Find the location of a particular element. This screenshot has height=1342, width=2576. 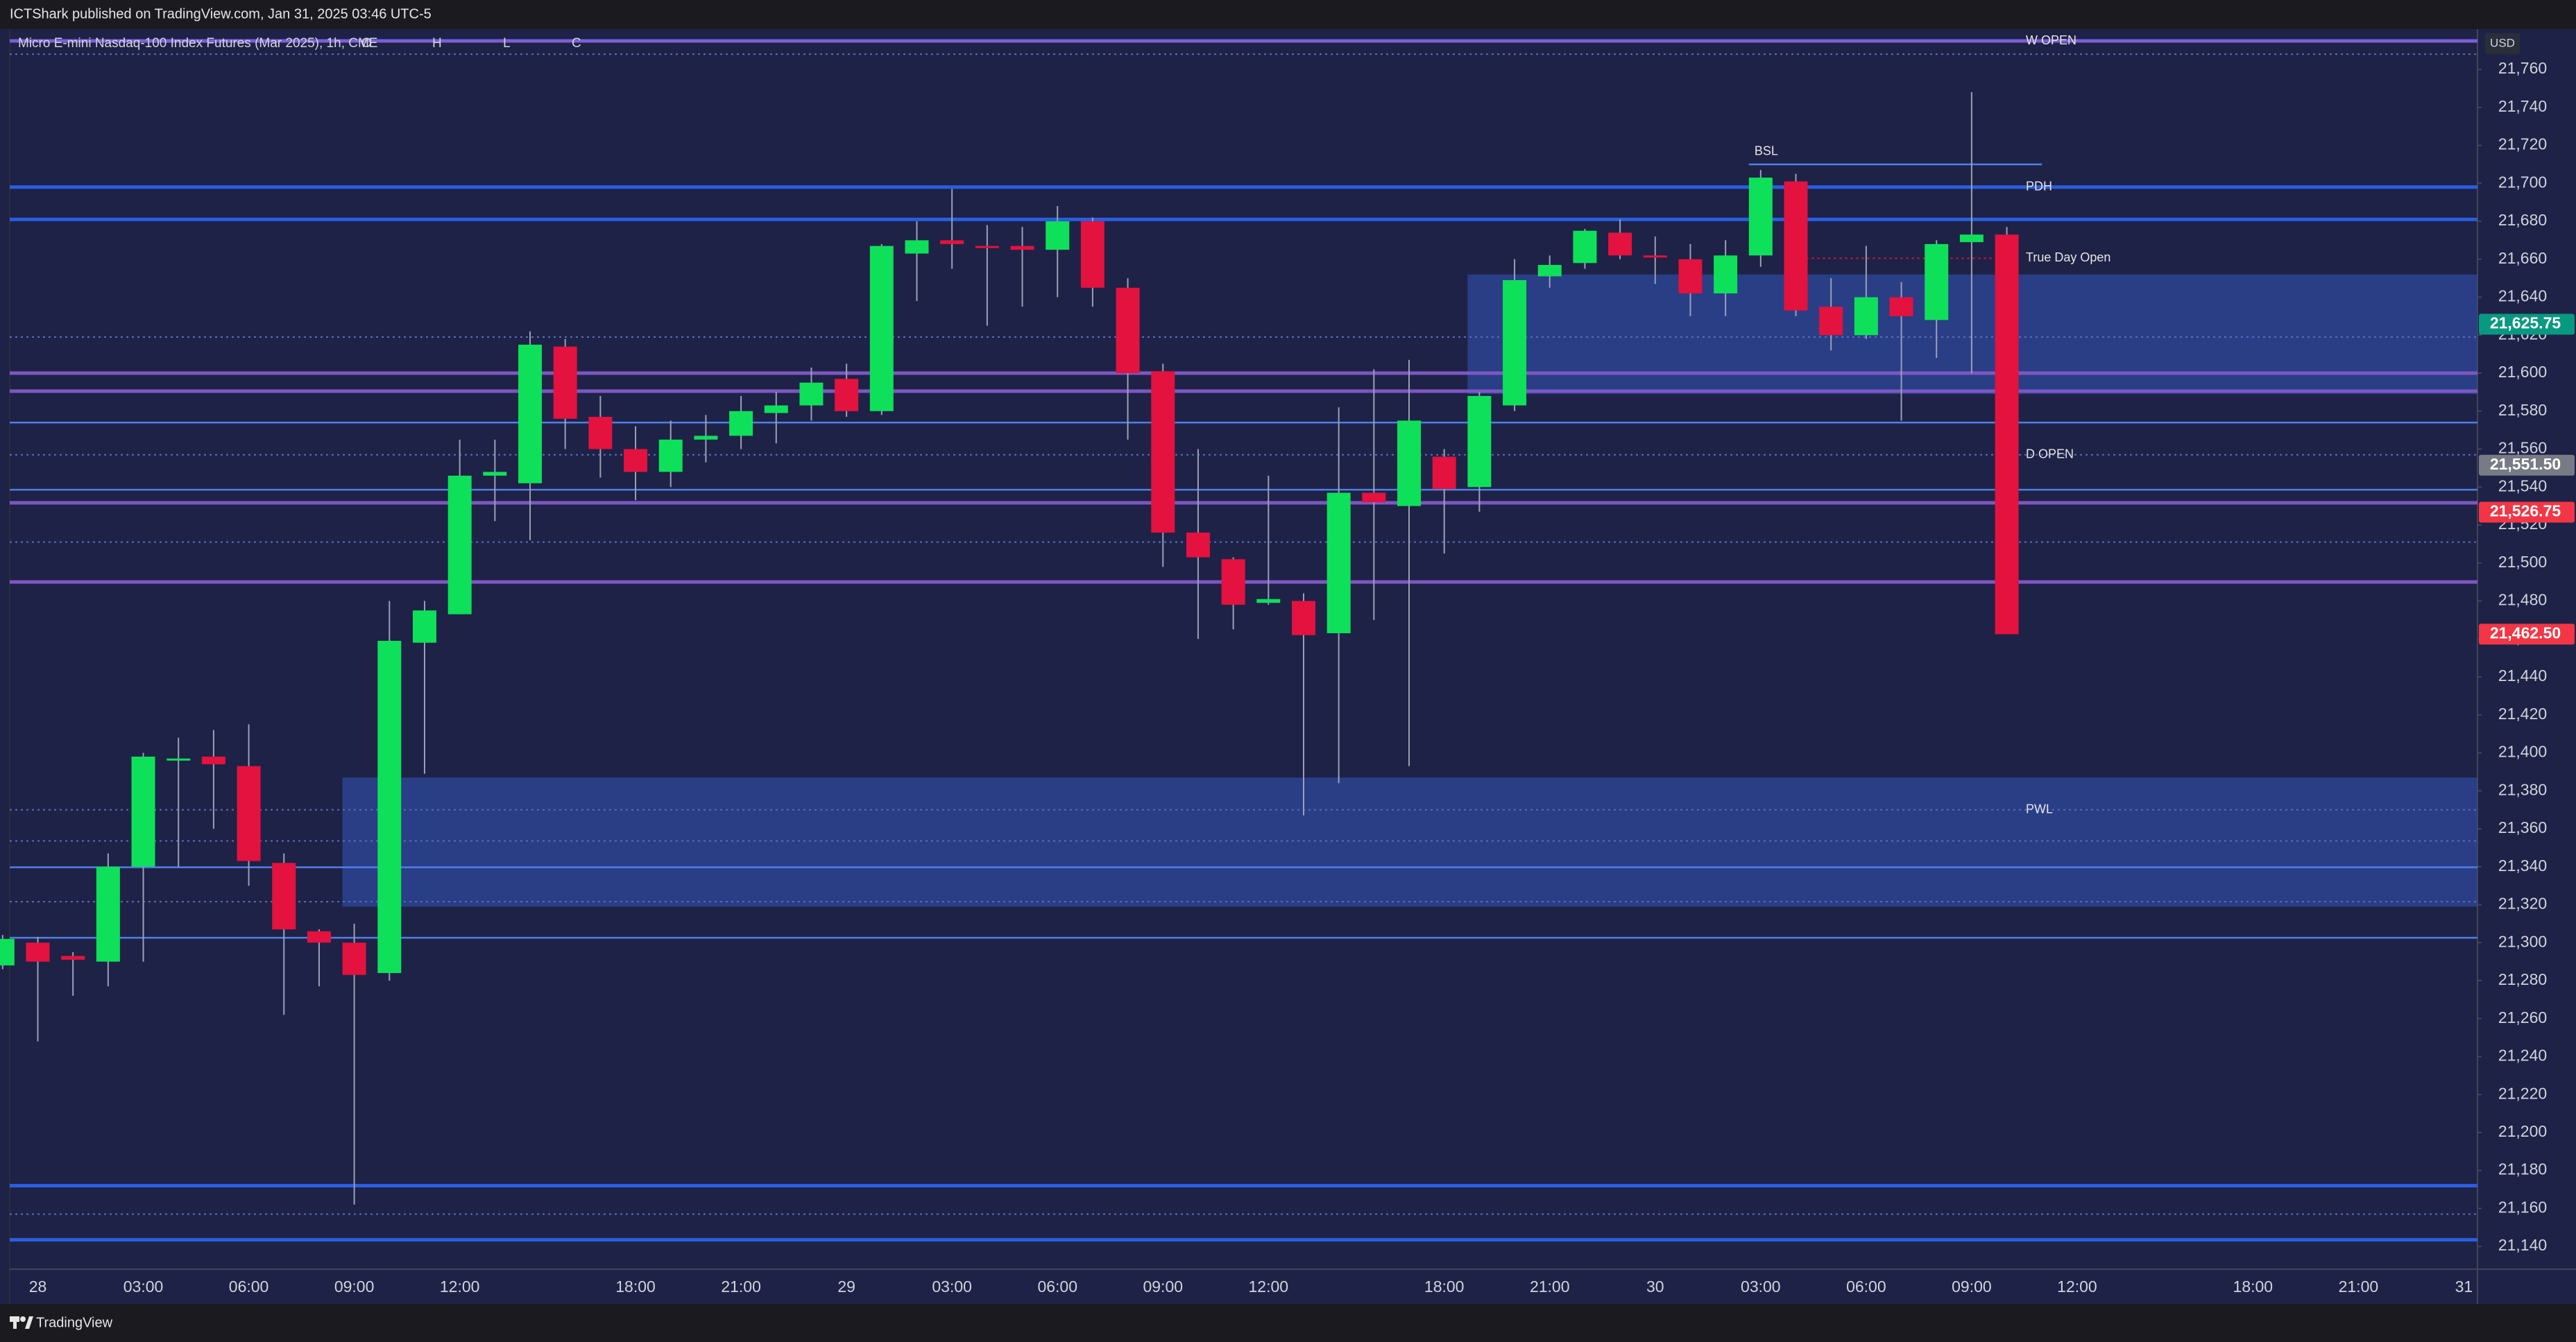

y-tick-label: 21,560 is located at coordinates (2522, 448).